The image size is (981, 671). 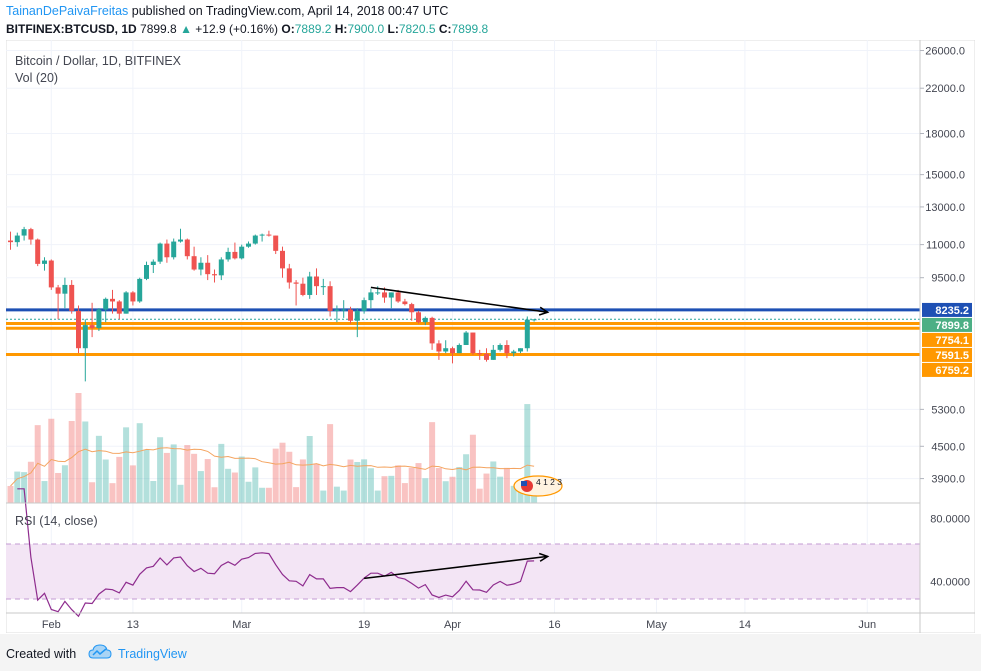 What do you see at coordinates (952, 326) in the screenshot?
I see `price-label-text: 7899.8` at bounding box center [952, 326].